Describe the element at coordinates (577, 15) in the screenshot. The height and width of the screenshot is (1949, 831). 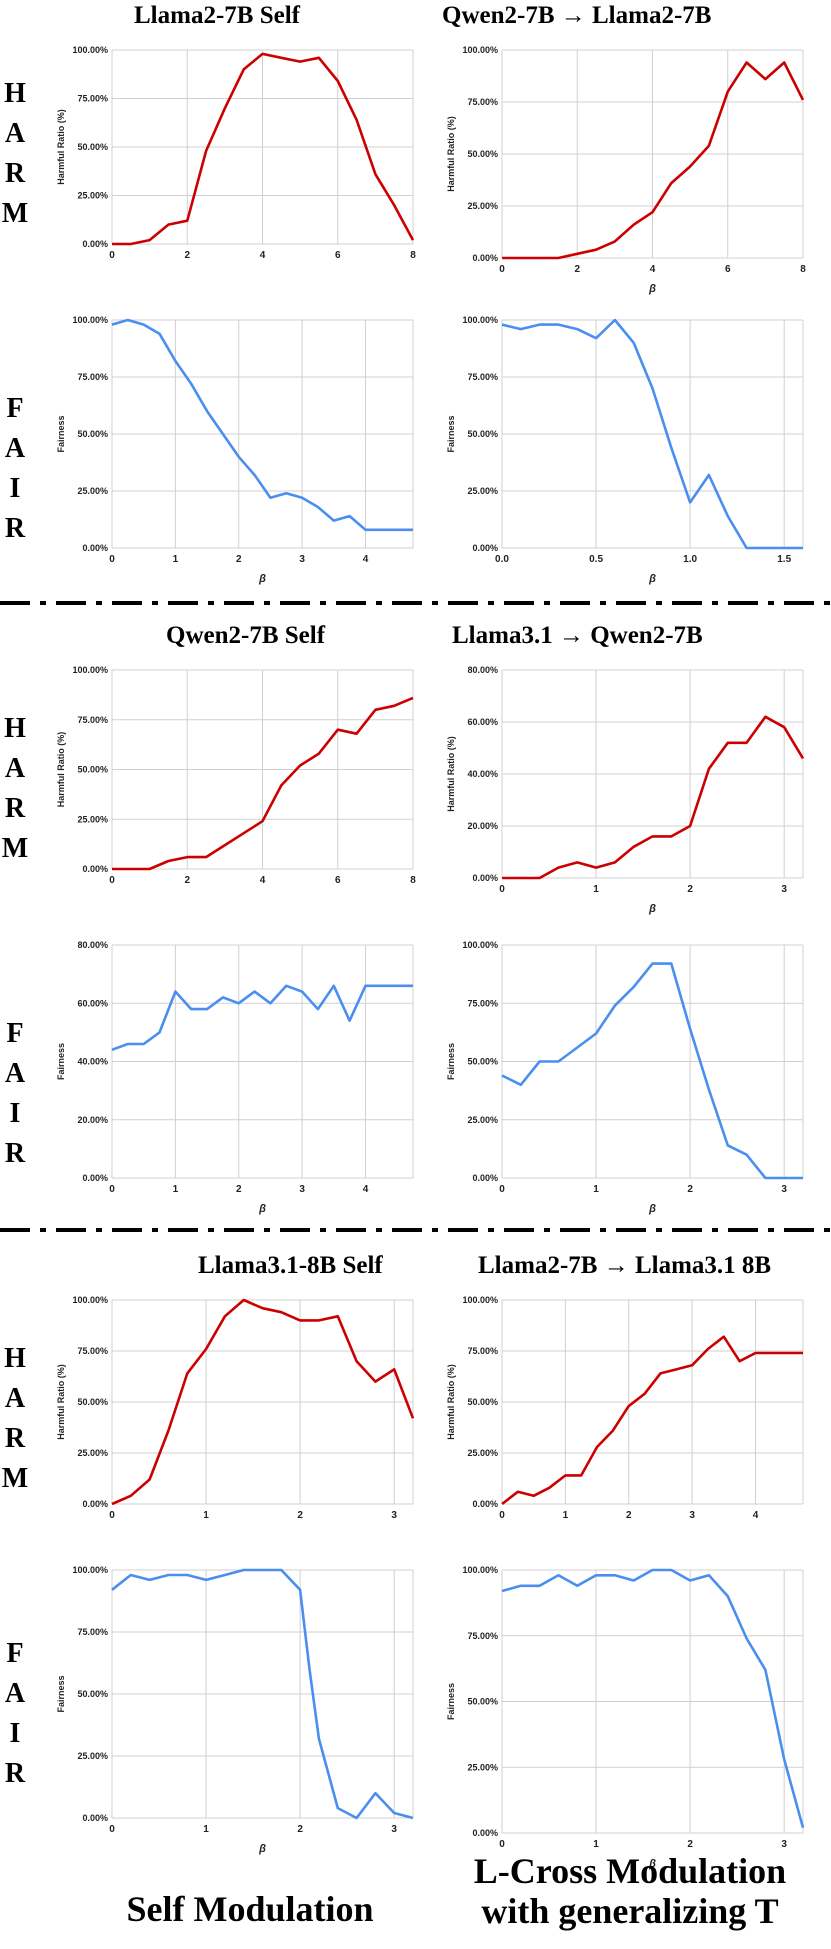
I see `title-r1-right: Qwen2-7B → Llama2-7B` at that location.